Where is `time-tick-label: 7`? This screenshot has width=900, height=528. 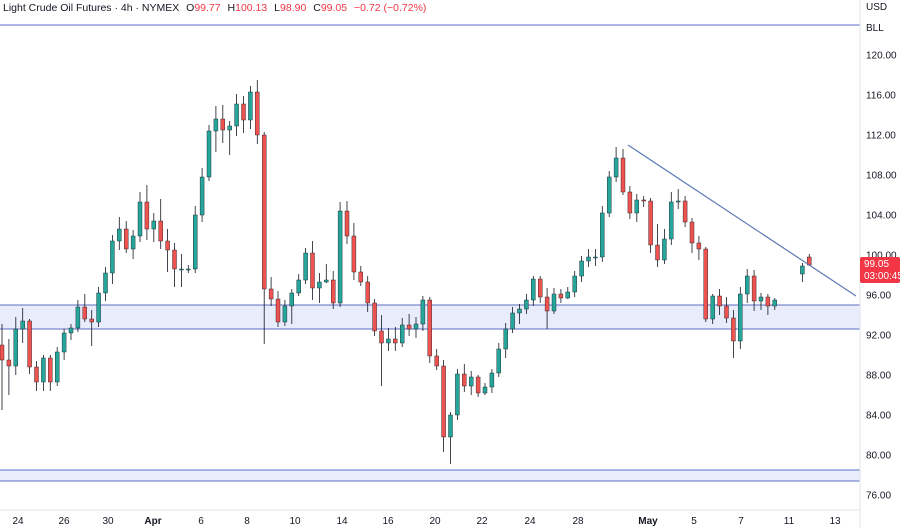 time-tick-label: 7 is located at coordinates (741, 521).